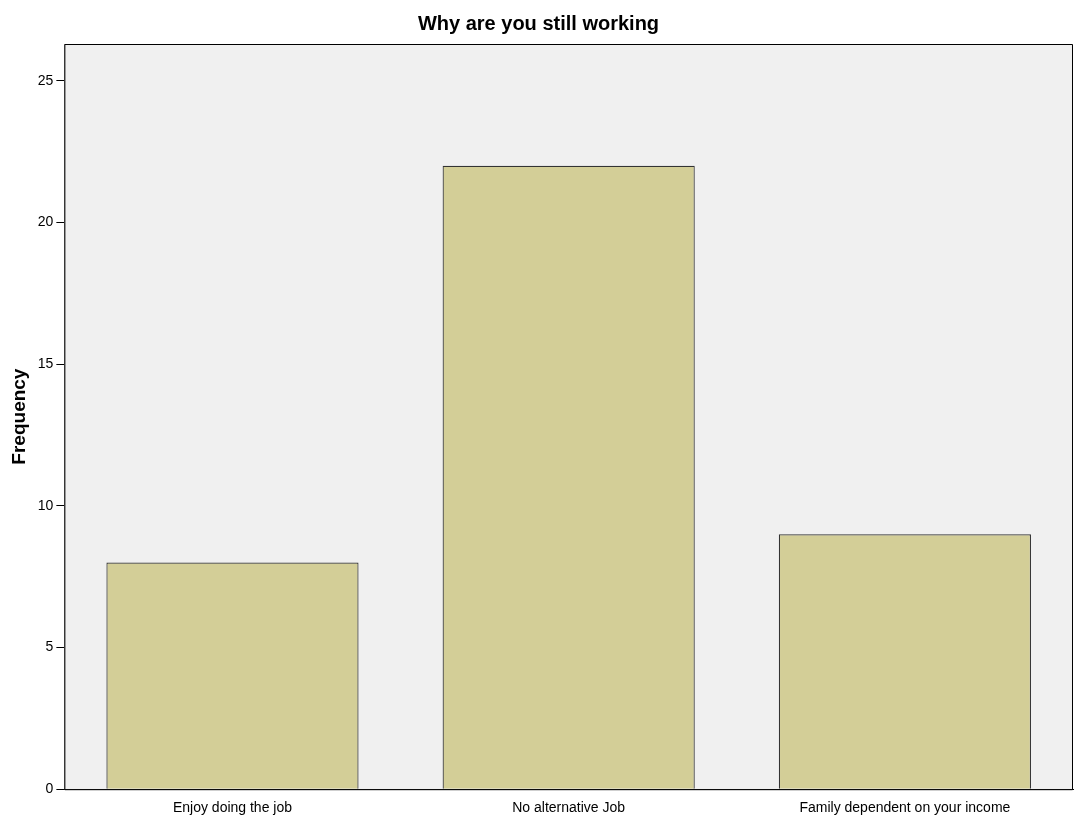 The height and width of the screenshot is (820, 1074). What do you see at coordinates (45, 221) in the screenshot?
I see `y-tick-label: 20` at bounding box center [45, 221].